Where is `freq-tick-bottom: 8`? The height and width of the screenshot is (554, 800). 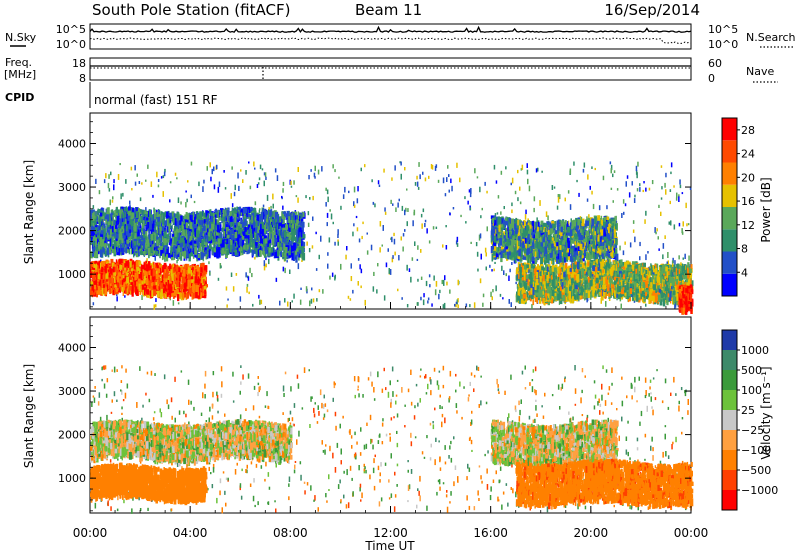 freq-tick-bottom: 8 is located at coordinates (82, 78).